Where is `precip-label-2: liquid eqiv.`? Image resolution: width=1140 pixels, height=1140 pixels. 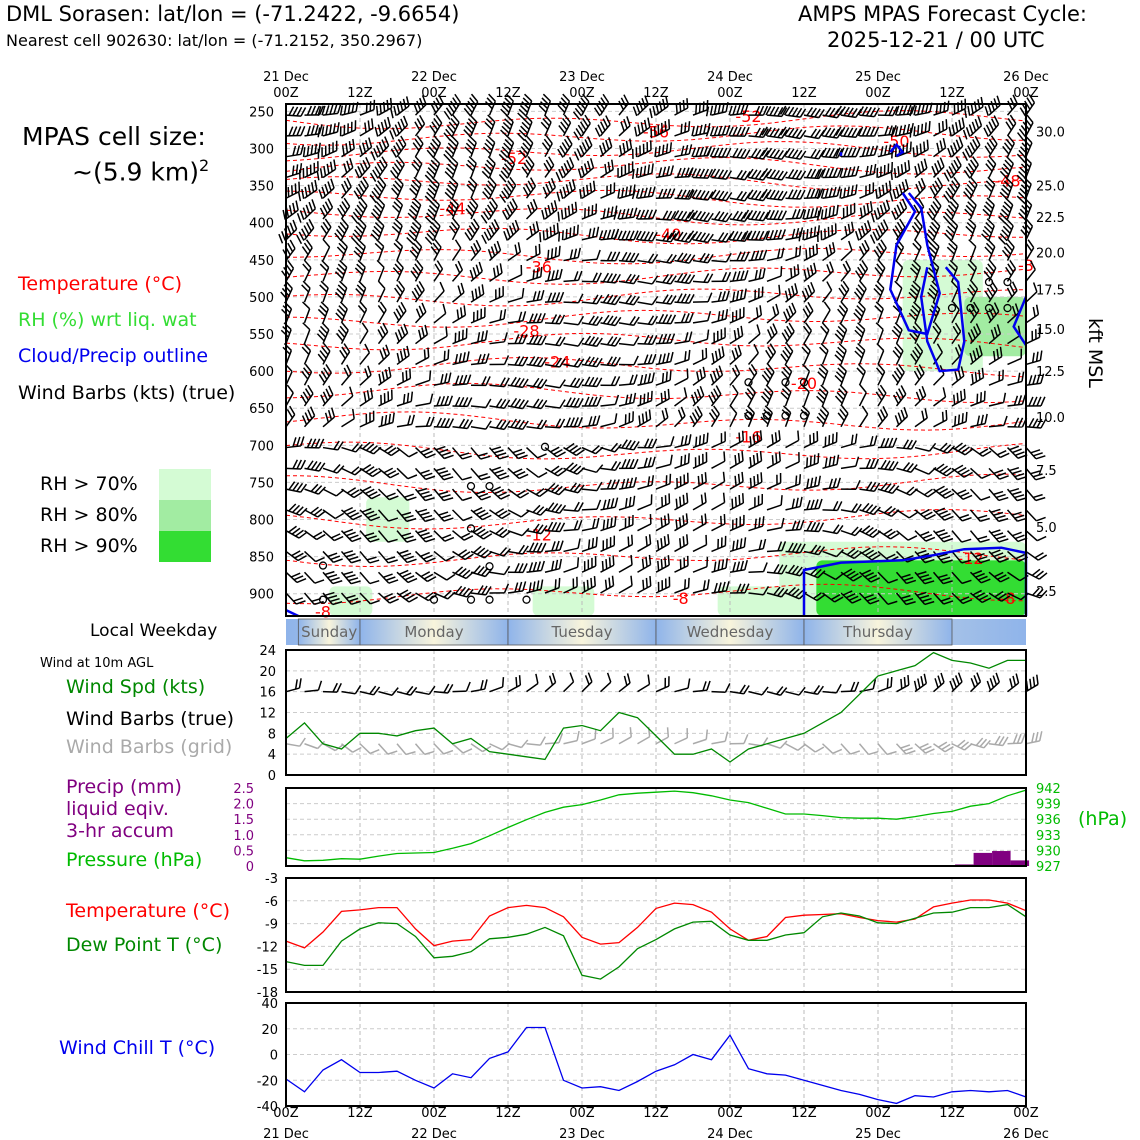 precip-label-2: liquid eqiv. is located at coordinates (117, 809).